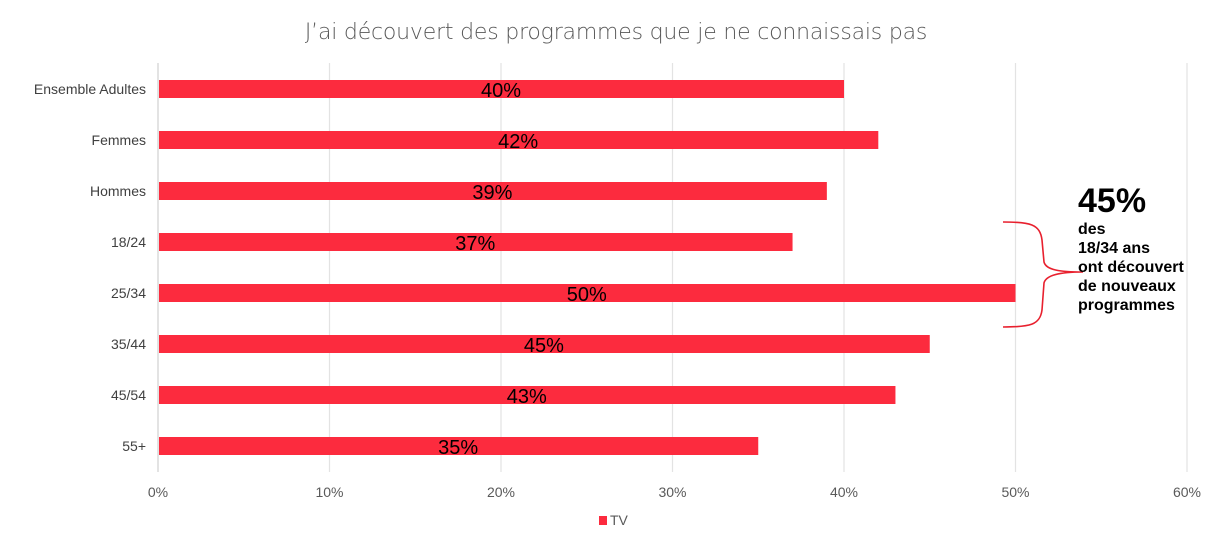  Describe the element at coordinates (119, 140) in the screenshot. I see `category-label: Femmes` at that location.